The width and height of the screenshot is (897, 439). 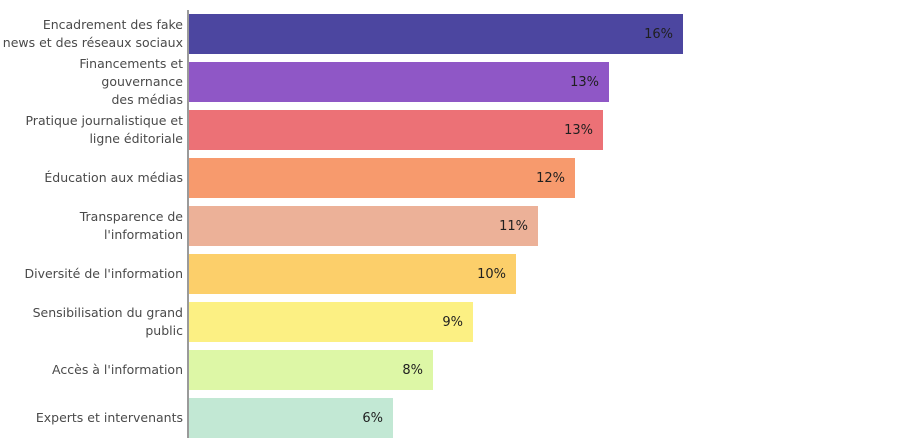 I want to click on category-label: Accès à l'information, so click(x=117, y=369).